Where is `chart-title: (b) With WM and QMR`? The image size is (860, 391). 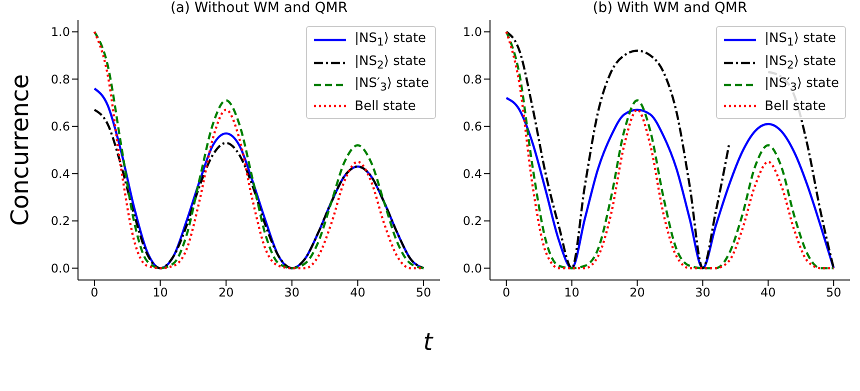 chart-title: (b) With WM and QMR is located at coordinates (670, 8).